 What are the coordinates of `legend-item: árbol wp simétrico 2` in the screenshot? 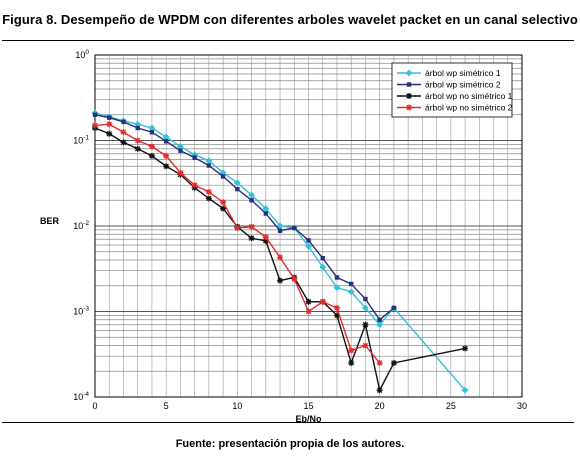 It's located at (449, 85).